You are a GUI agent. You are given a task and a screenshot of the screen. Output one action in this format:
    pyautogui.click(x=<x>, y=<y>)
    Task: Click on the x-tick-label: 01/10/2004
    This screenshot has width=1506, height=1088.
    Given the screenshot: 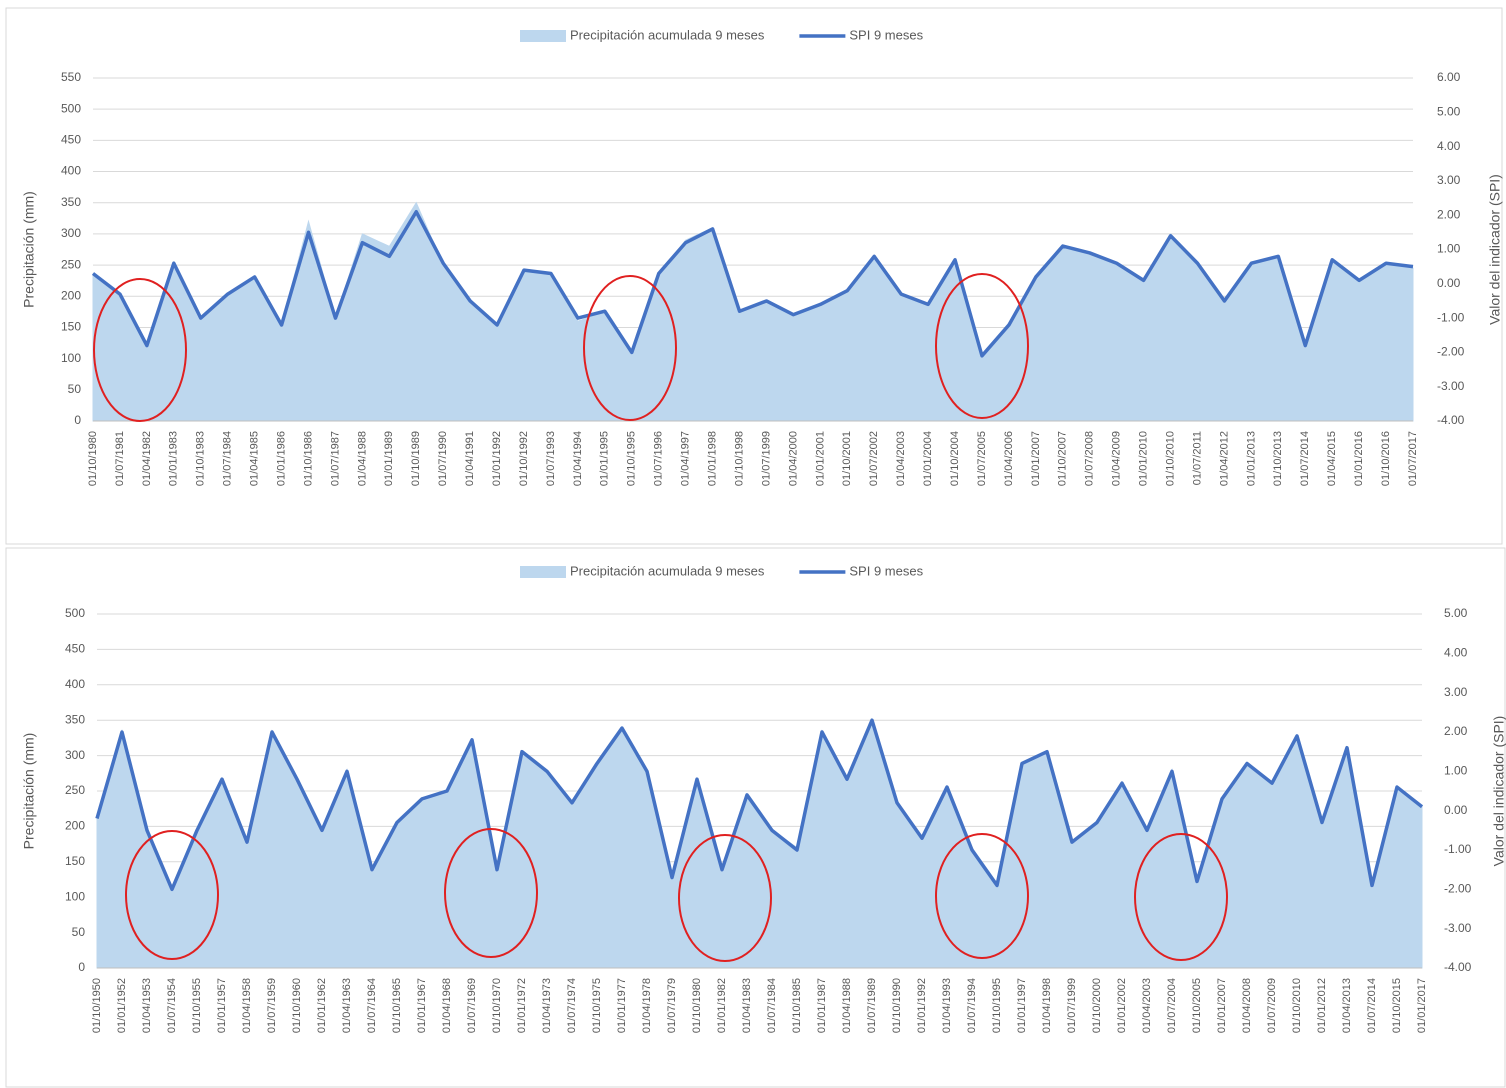 What is the action you would take?
    pyautogui.click(x=955, y=458)
    